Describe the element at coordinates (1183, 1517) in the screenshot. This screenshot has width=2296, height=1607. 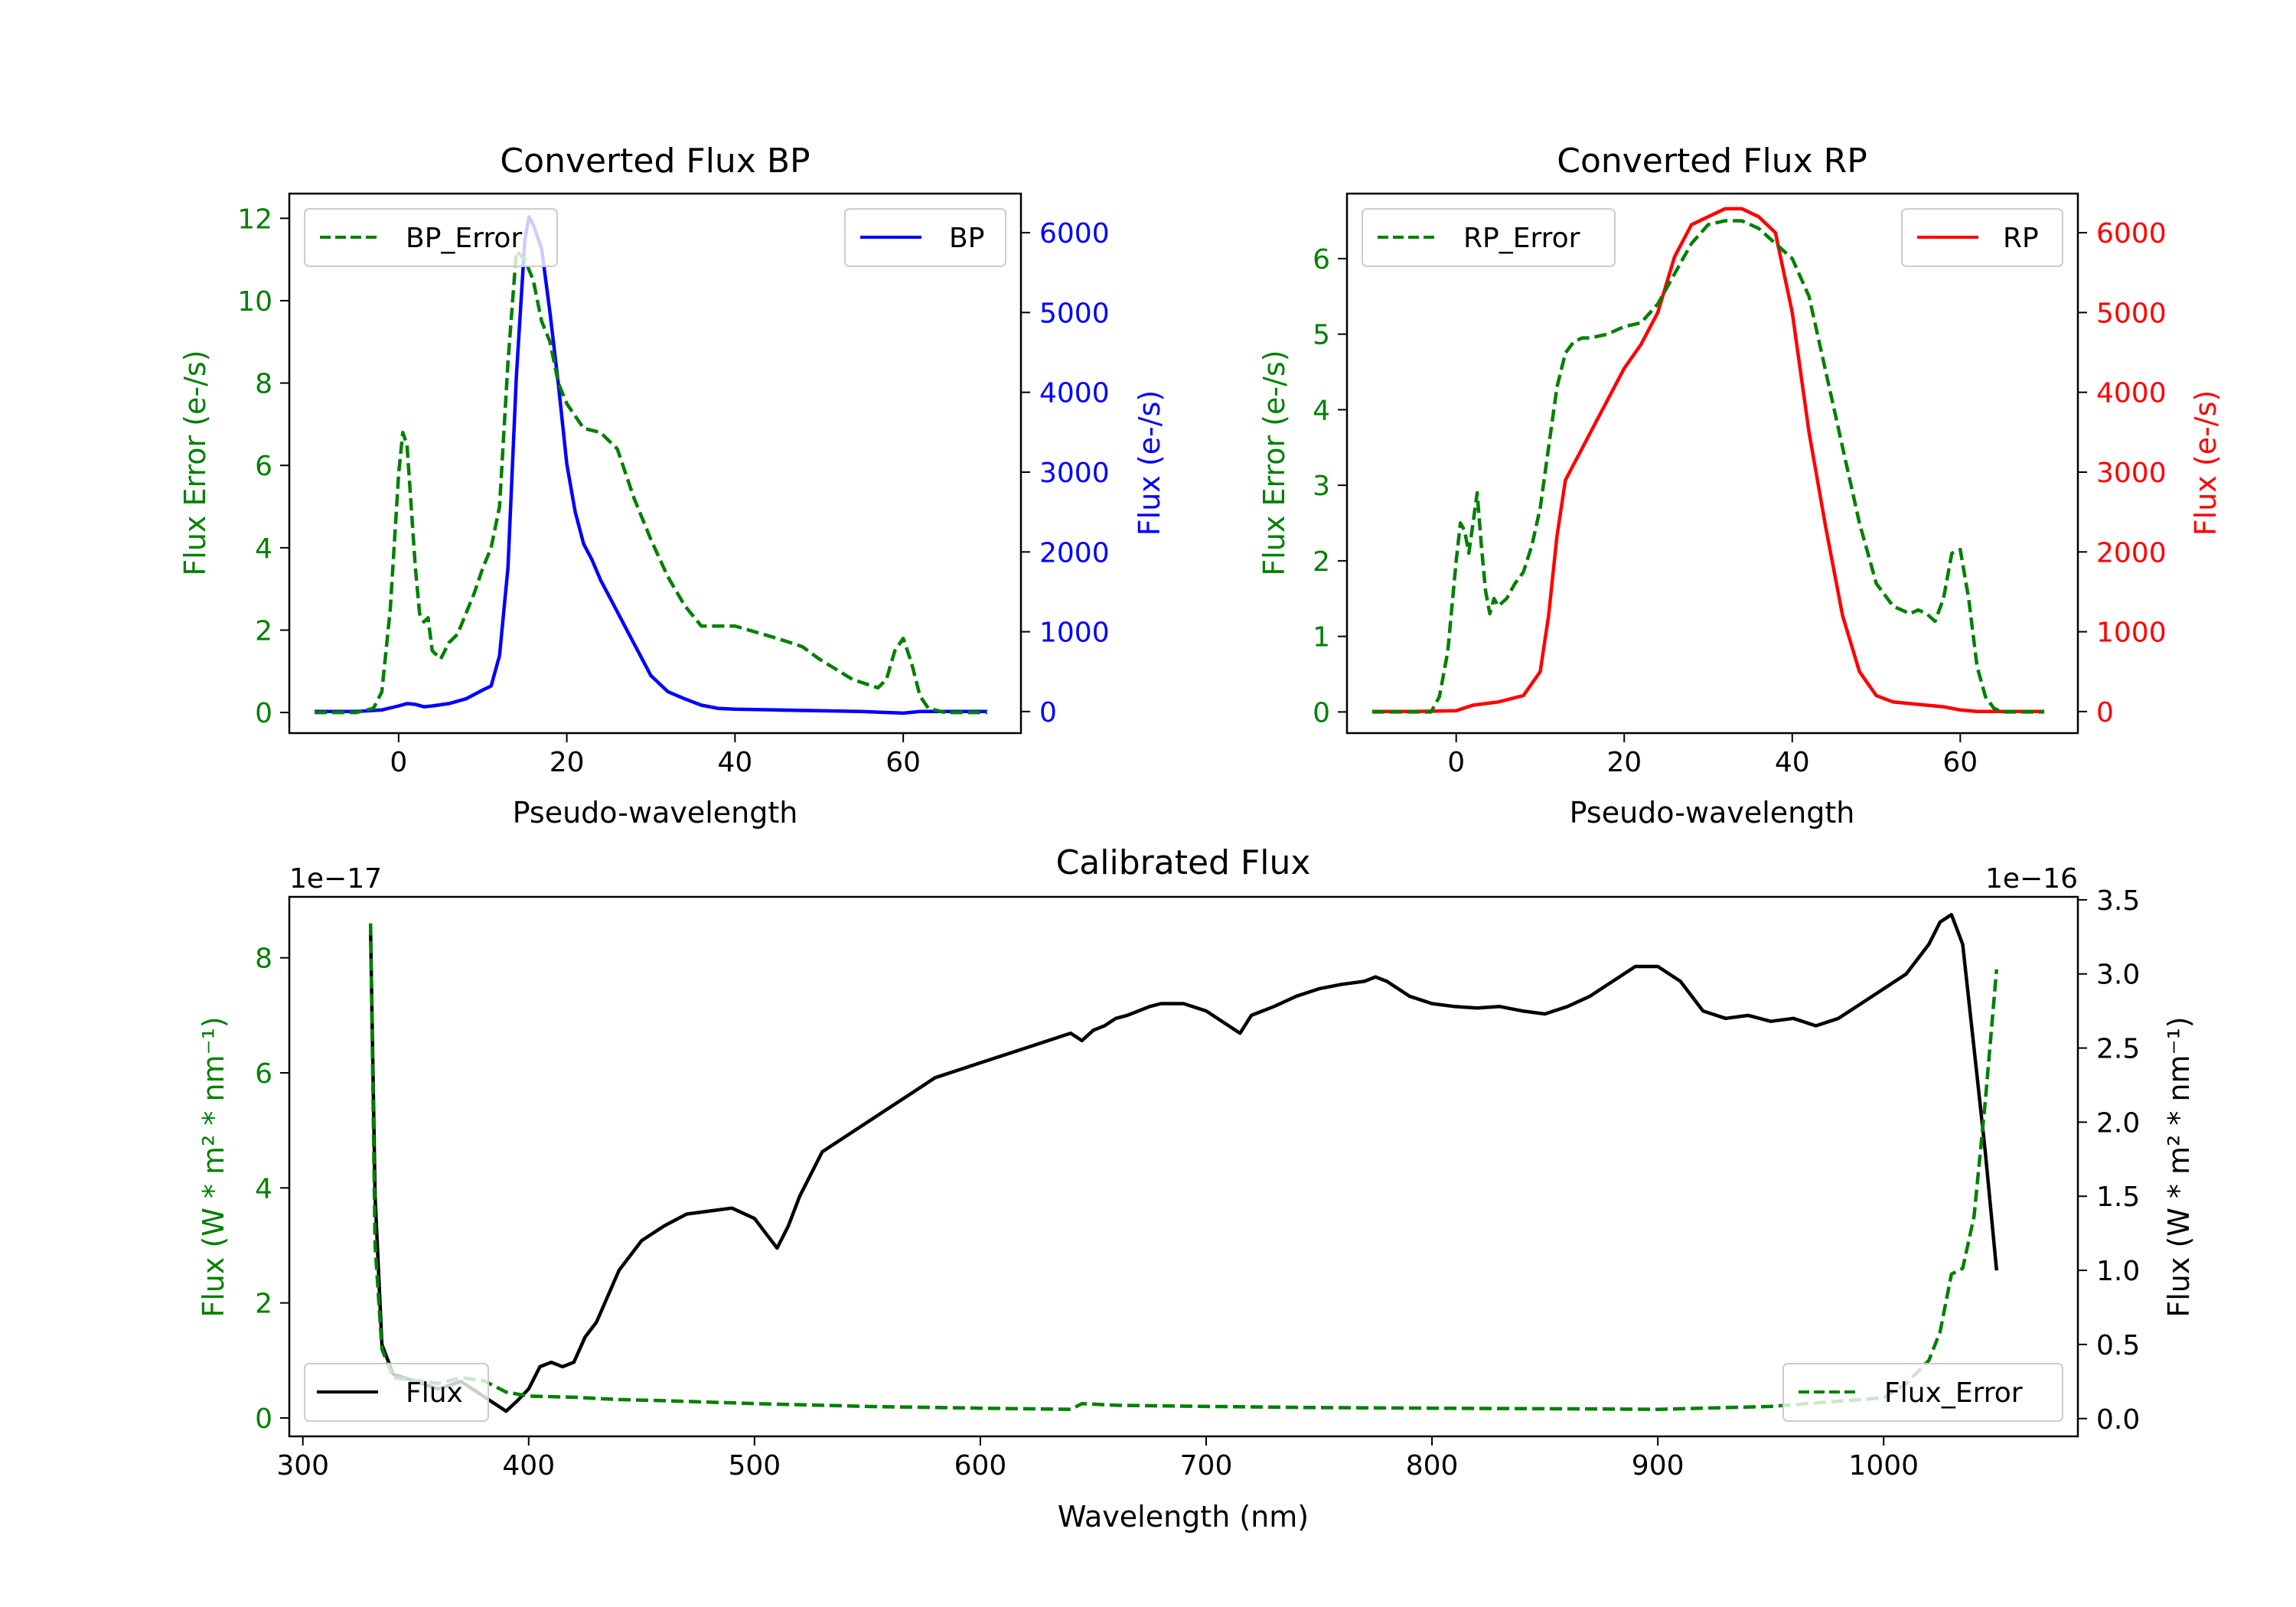
I see `cal-xlabel: Wavelength (nm)` at that location.